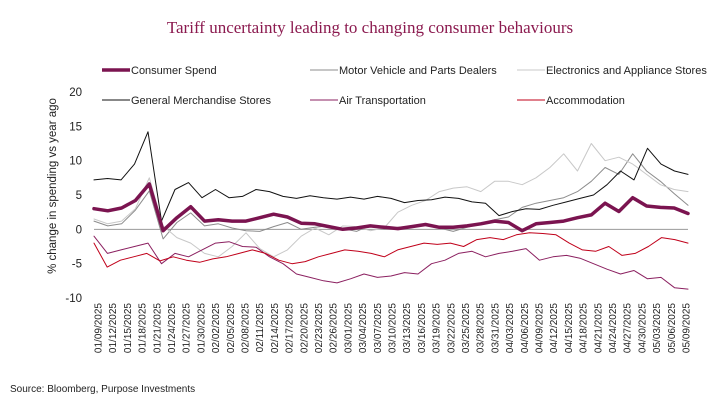 This screenshot has height=407, width=707. I want to click on legend-label-motor-vehicle-and-parts-dealers: Motor Vehicle and Parts Dealers, so click(418, 71).